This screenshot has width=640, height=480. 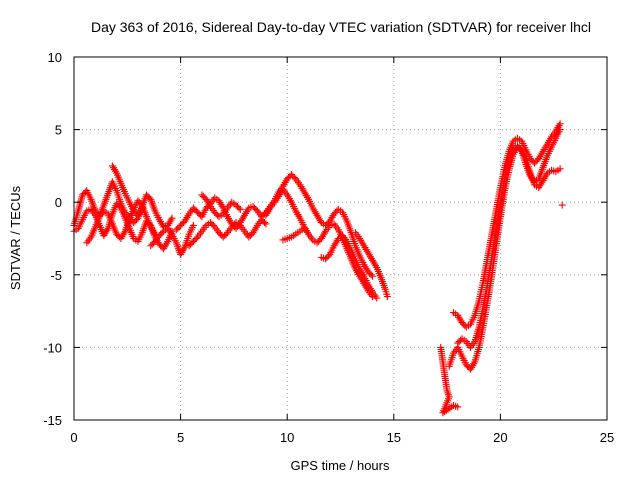 What do you see at coordinates (394, 437) in the screenshot?
I see `x-tick-label: 15` at bounding box center [394, 437].